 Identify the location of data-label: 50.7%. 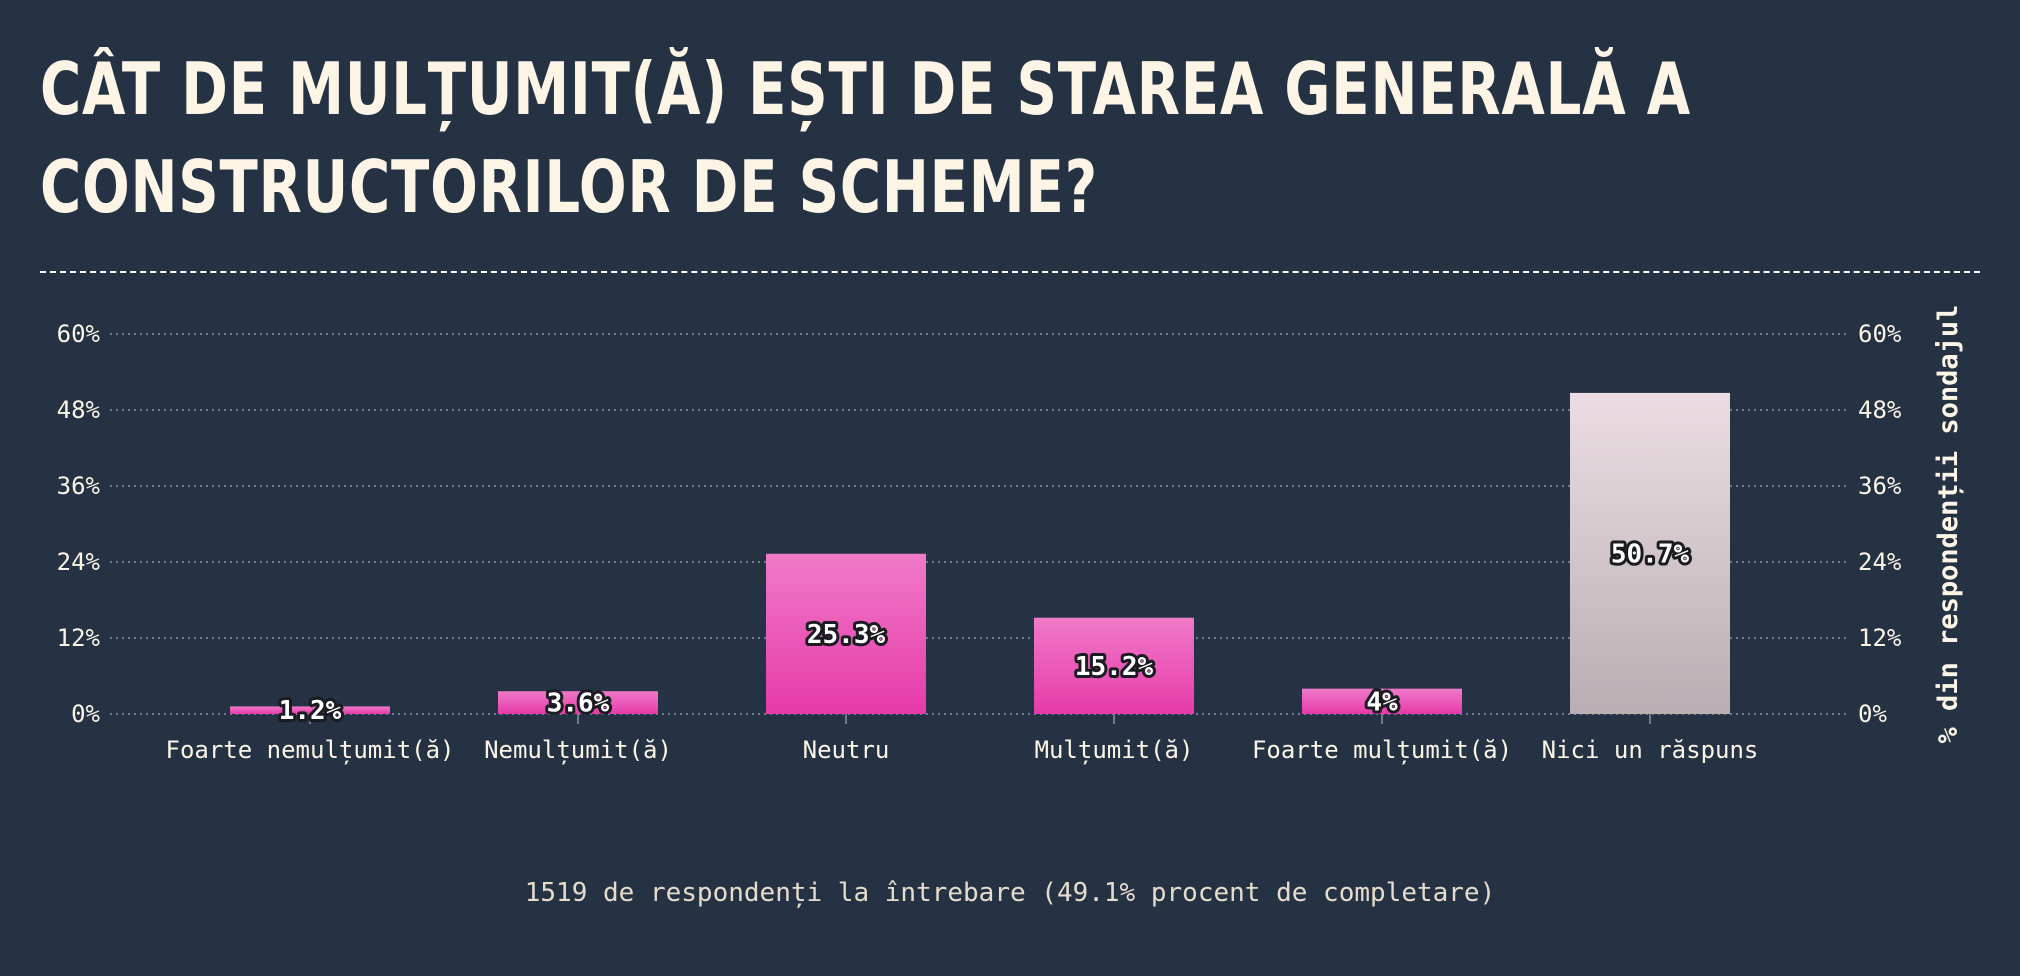
(1650, 554).